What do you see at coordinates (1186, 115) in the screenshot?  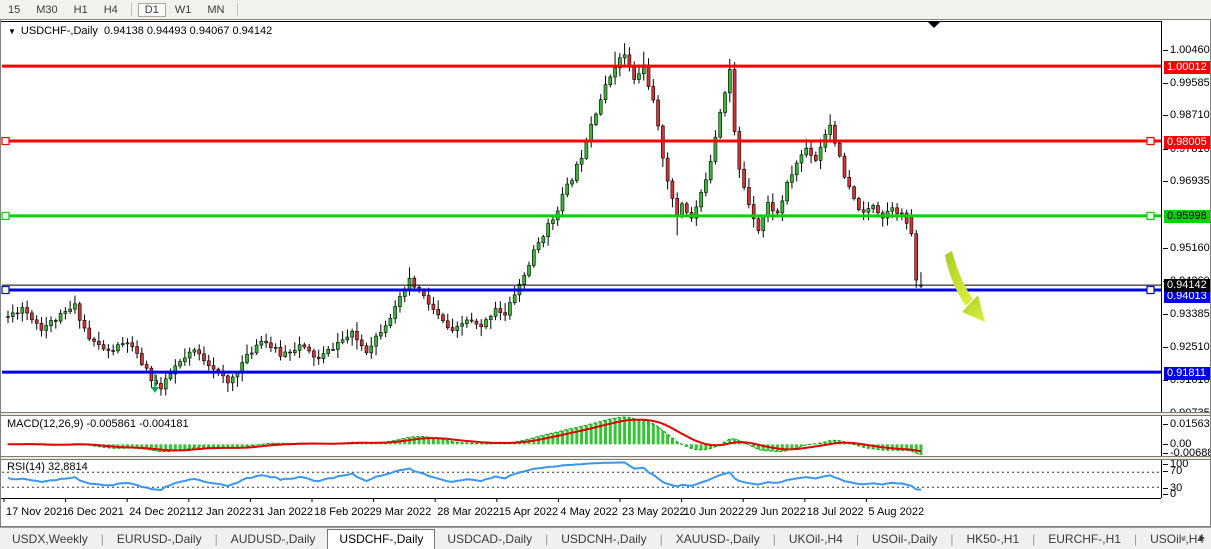 I see `price-tick-label: 0.98710` at bounding box center [1186, 115].